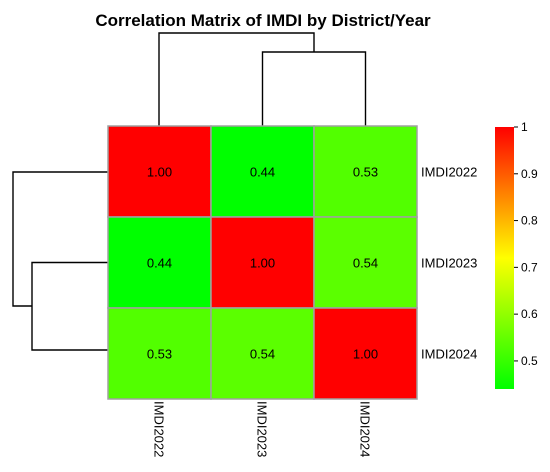 The width and height of the screenshot is (550, 472). What do you see at coordinates (449, 172) in the screenshot?
I see `row-label: IMDI2022` at bounding box center [449, 172].